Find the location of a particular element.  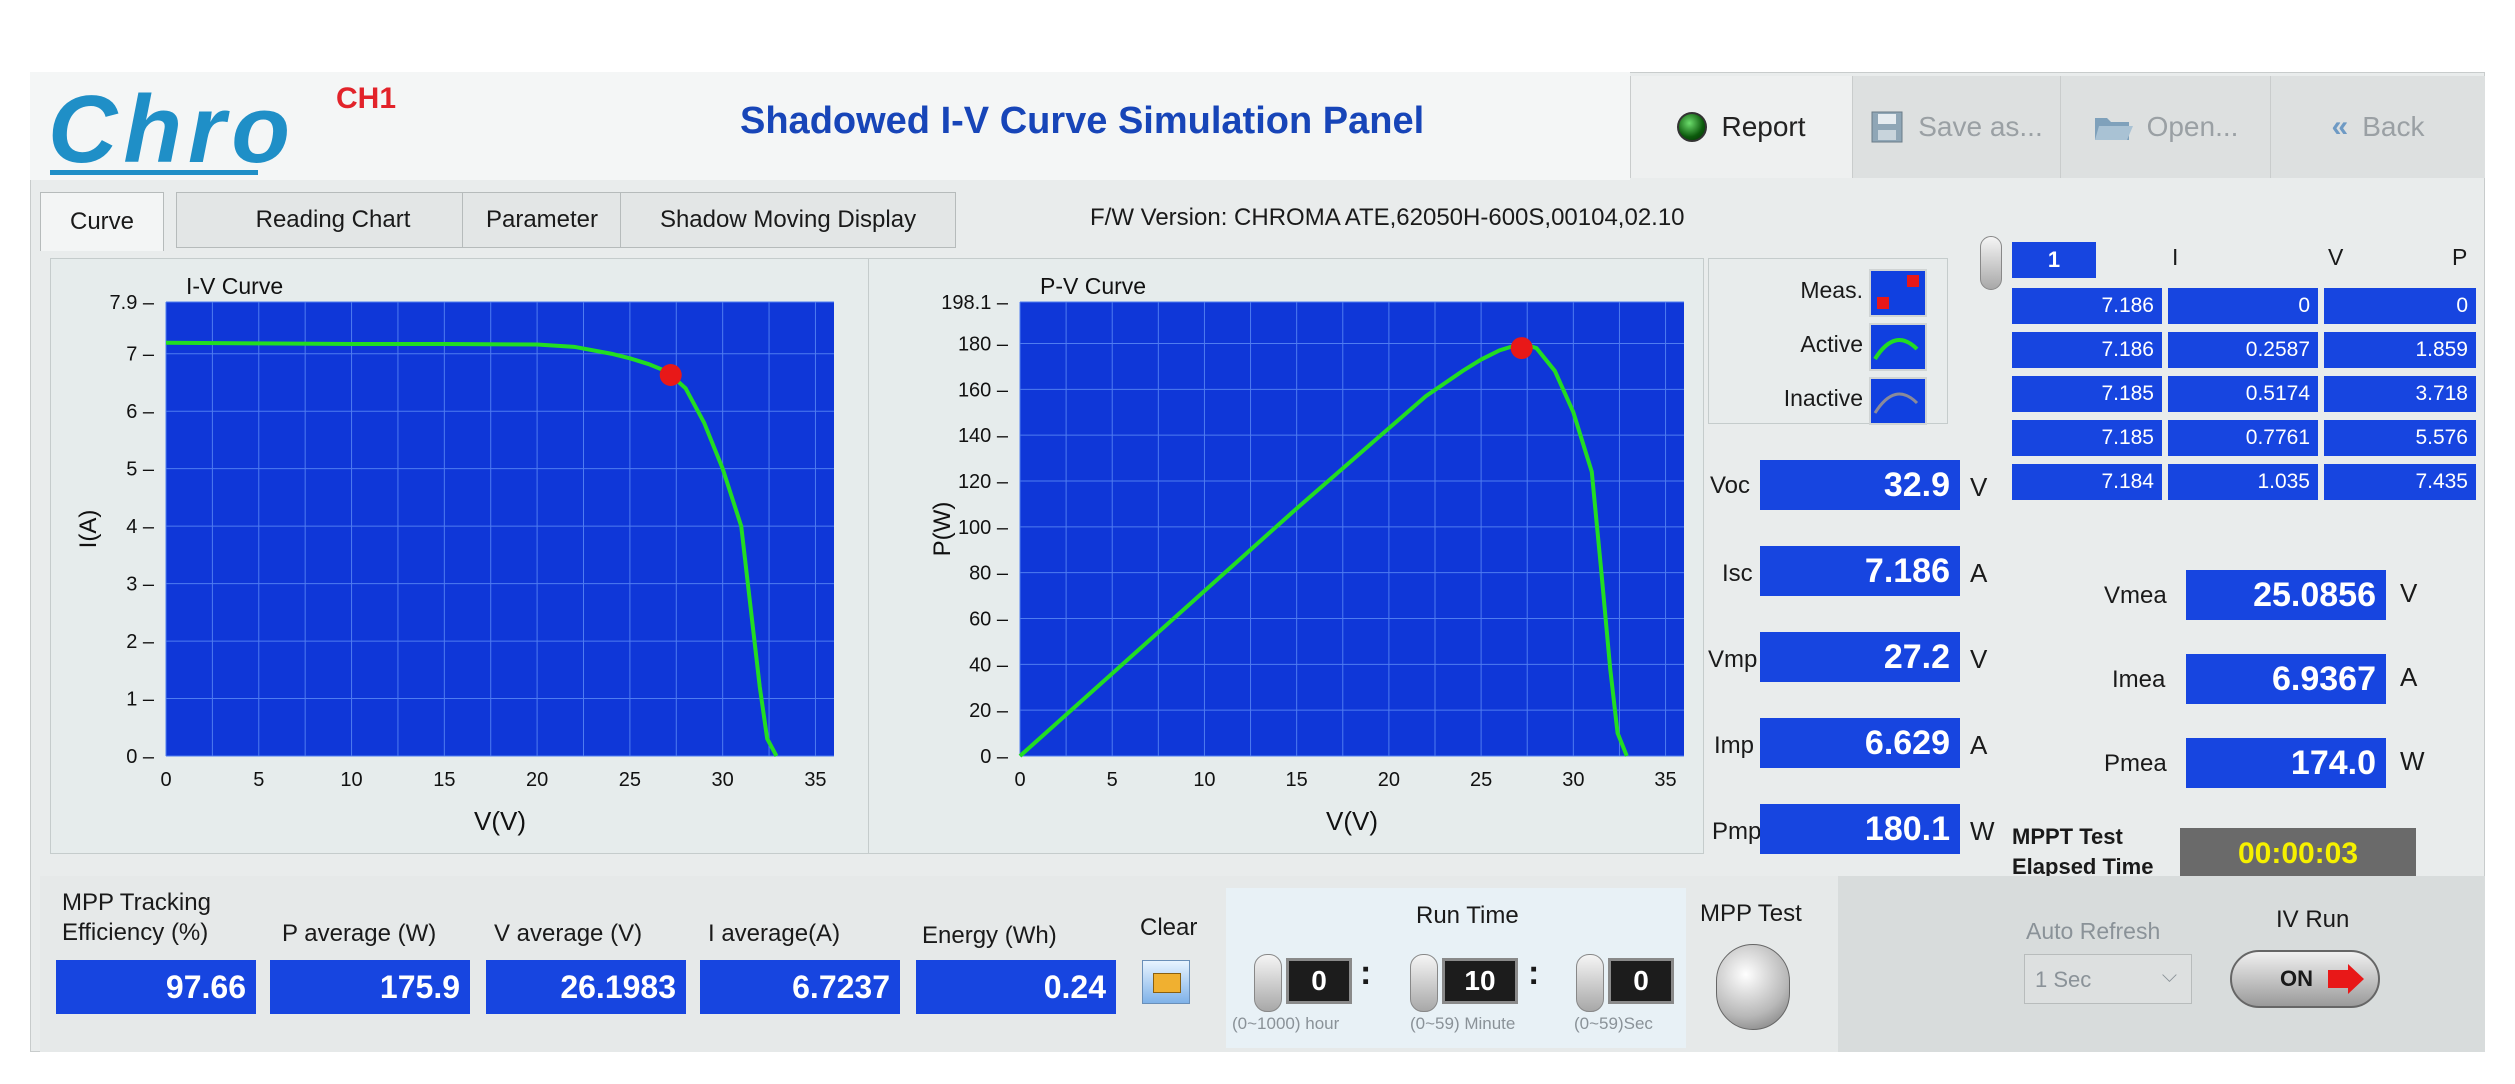

second-spinner is located at coordinates (1590, 983).